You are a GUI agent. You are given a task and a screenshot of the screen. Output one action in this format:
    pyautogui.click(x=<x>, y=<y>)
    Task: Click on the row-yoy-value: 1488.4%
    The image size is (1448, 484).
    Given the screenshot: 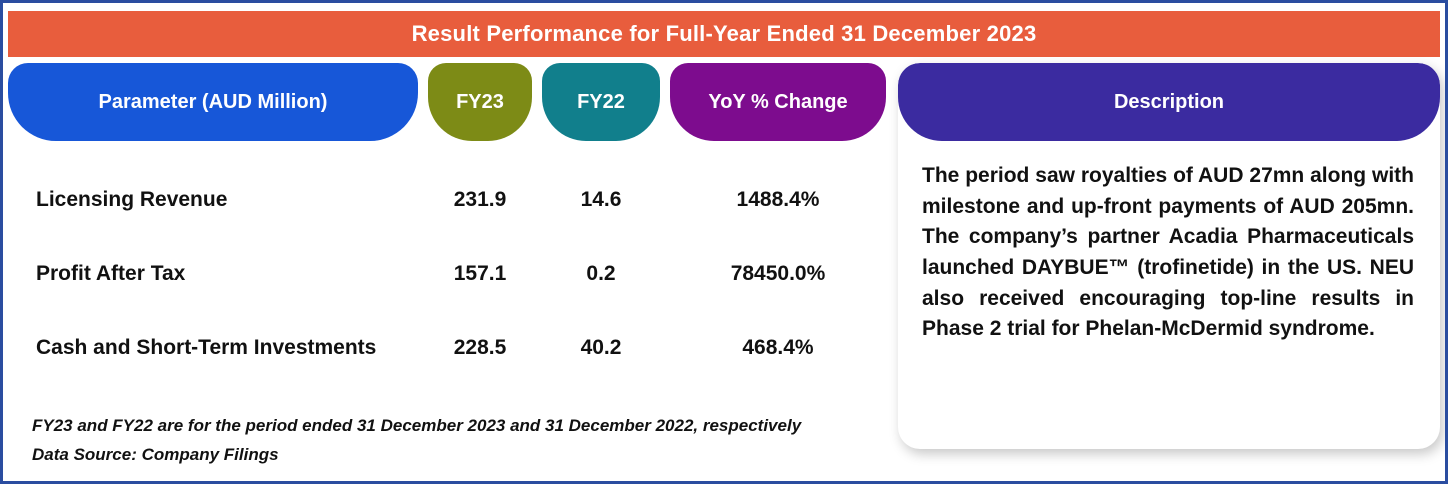 What is the action you would take?
    pyautogui.click(x=778, y=199)
    